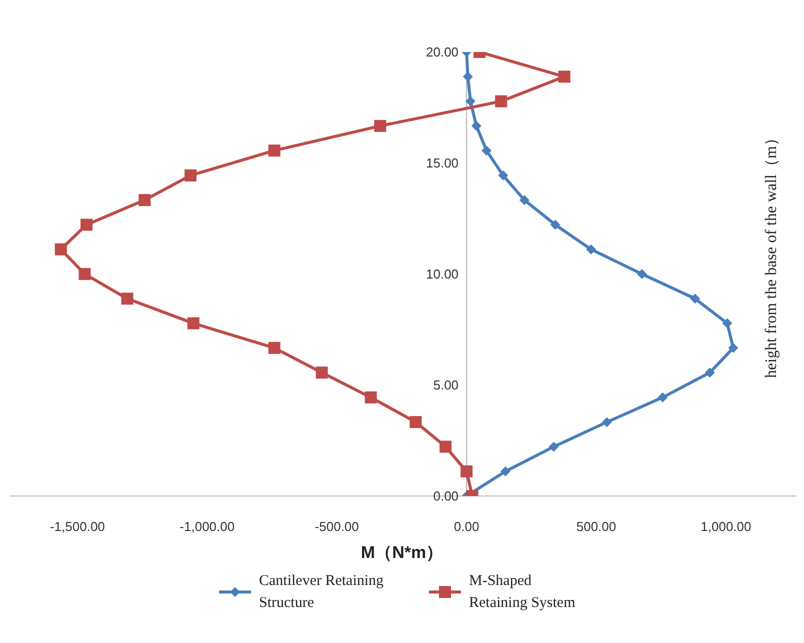  I want to click on y-axis-title: height from the base of the wall（m）, so click(771, 254).